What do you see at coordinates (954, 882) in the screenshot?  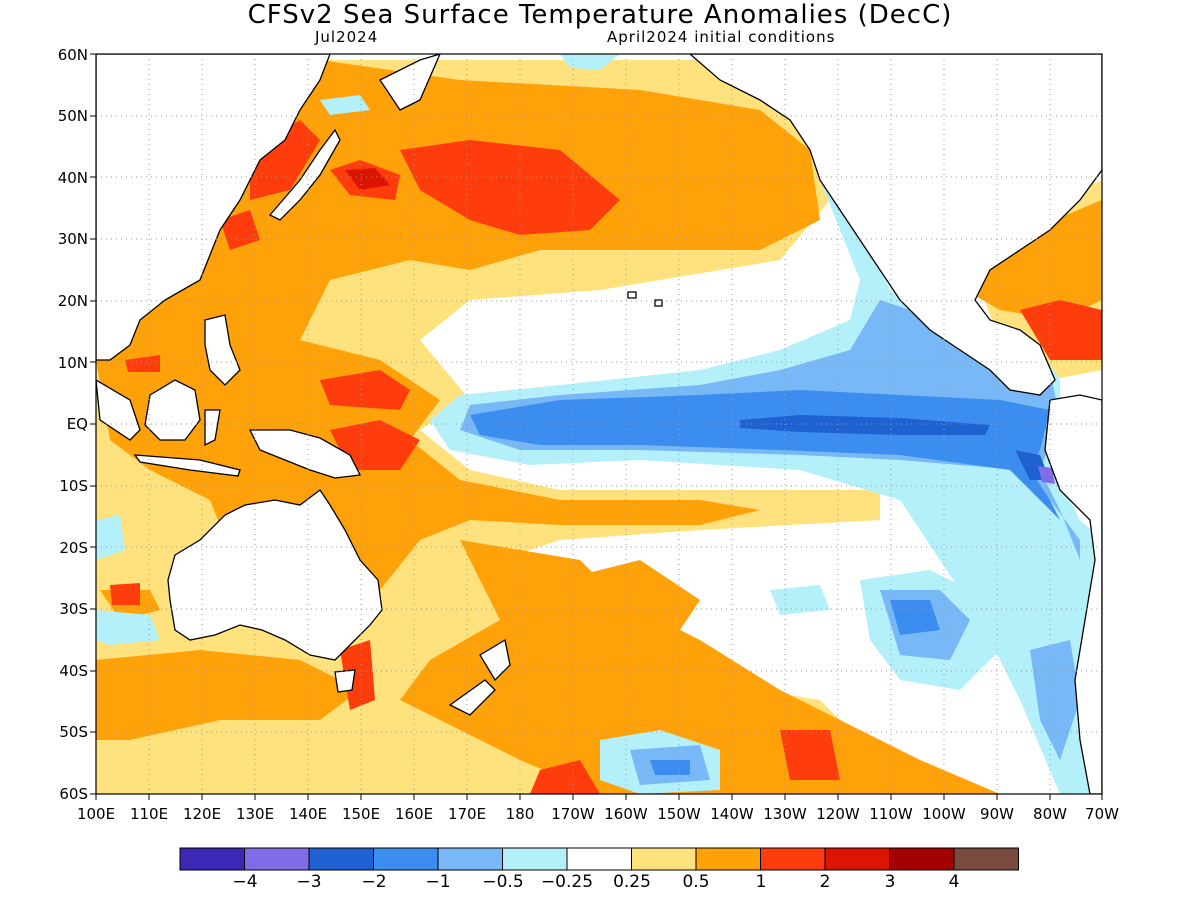 I see `colorbar-label: 4` at bounding box center [954, 882].